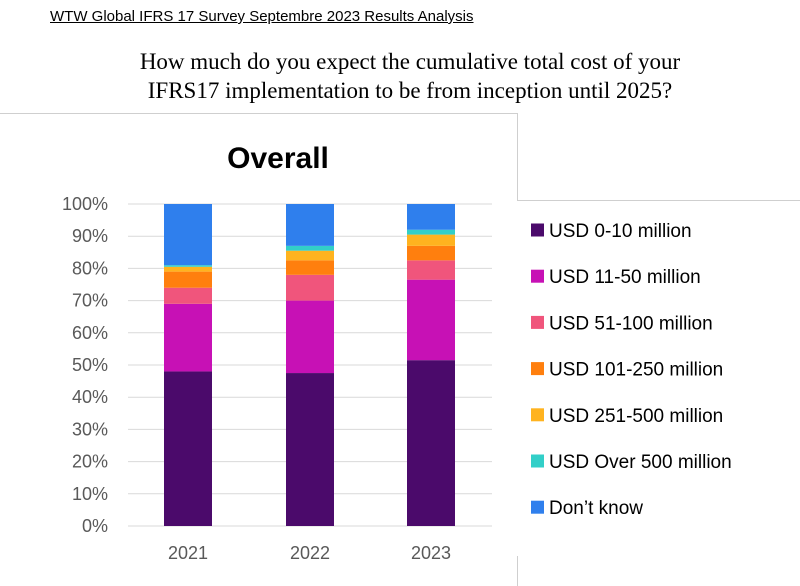 This screenshot has width=800, height=586. I want to click on y-tick-label: 0%, so click(95, 526).